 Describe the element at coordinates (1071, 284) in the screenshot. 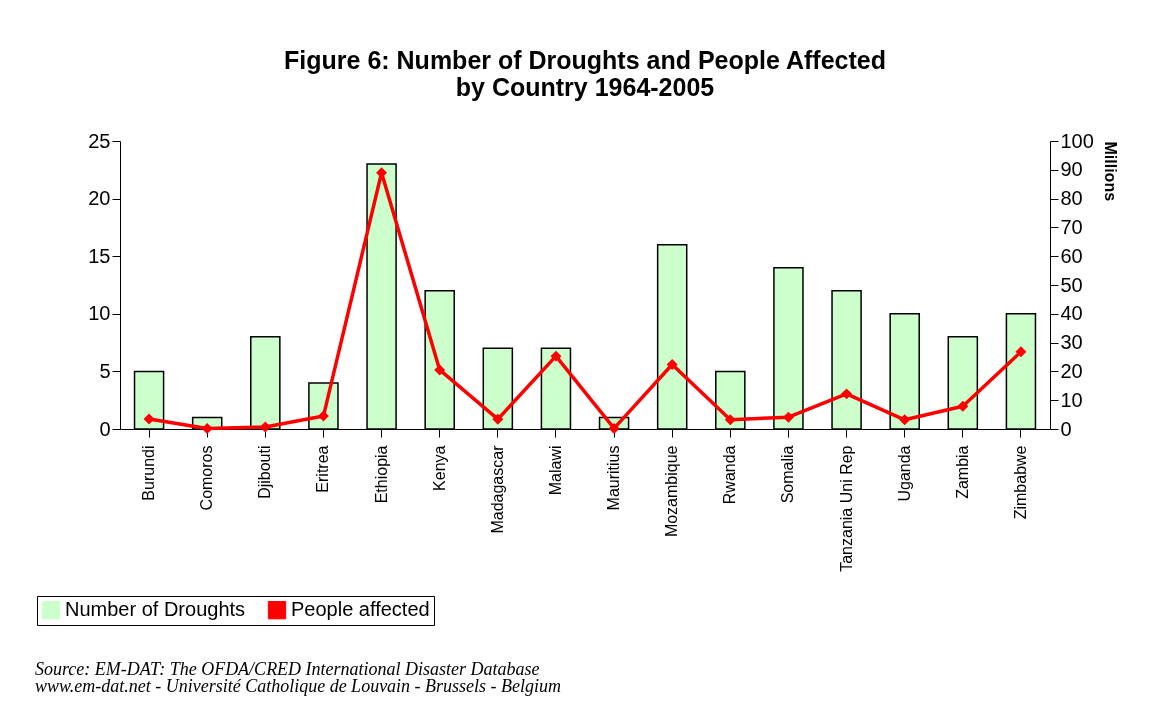

I see `y2-tick-label: 50` at that location.